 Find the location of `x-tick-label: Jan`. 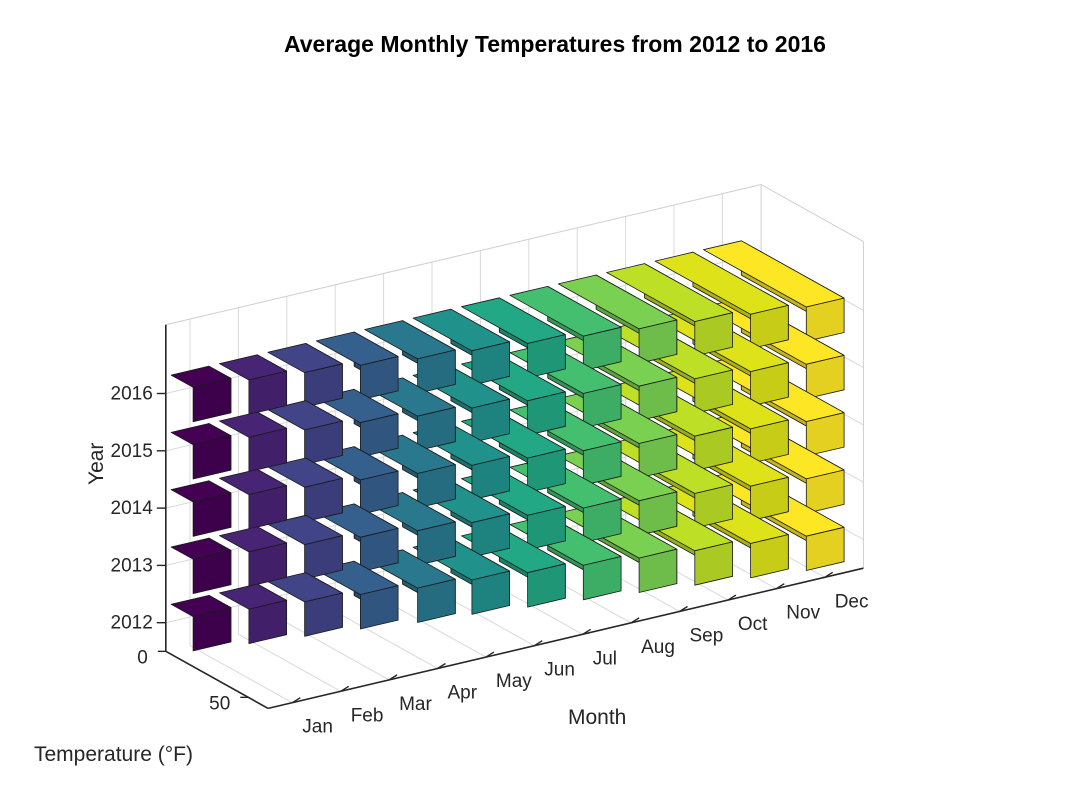

x-tick-label: Jan is located at coordinates (317, 727).